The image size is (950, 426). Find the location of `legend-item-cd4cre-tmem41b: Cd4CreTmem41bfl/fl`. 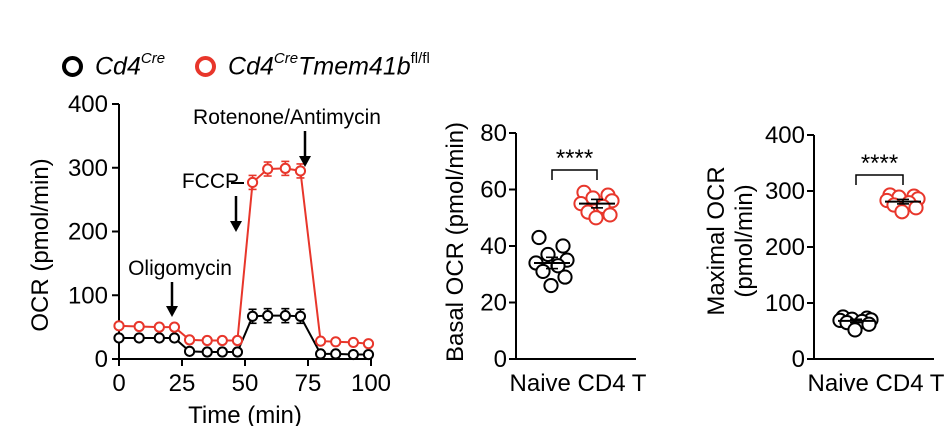

legend-item-cd4cre-tmem41b: Cd4CreTmem41bfl/fl is located at coordinates (312, 65).